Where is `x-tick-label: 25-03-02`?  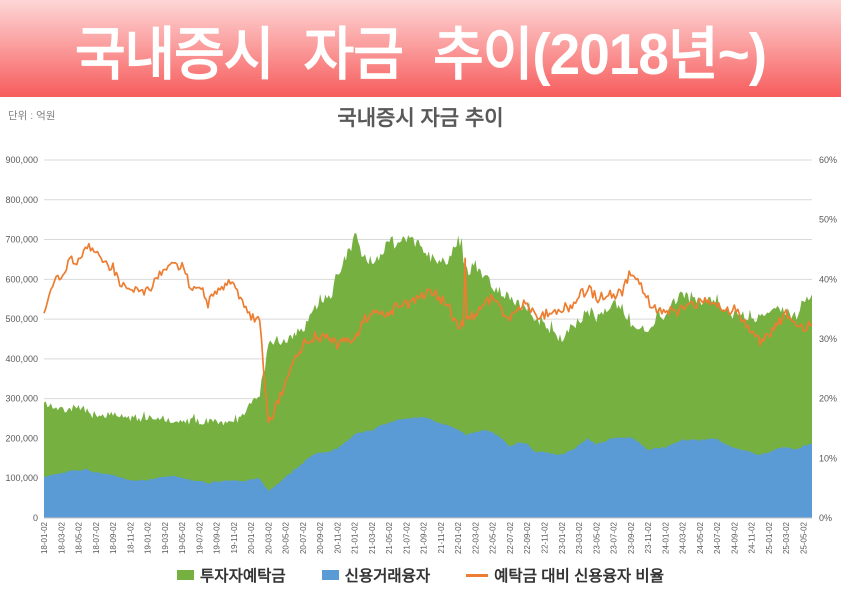
x-tick-label: 25-03-02 is located at coordinates (786, 537).